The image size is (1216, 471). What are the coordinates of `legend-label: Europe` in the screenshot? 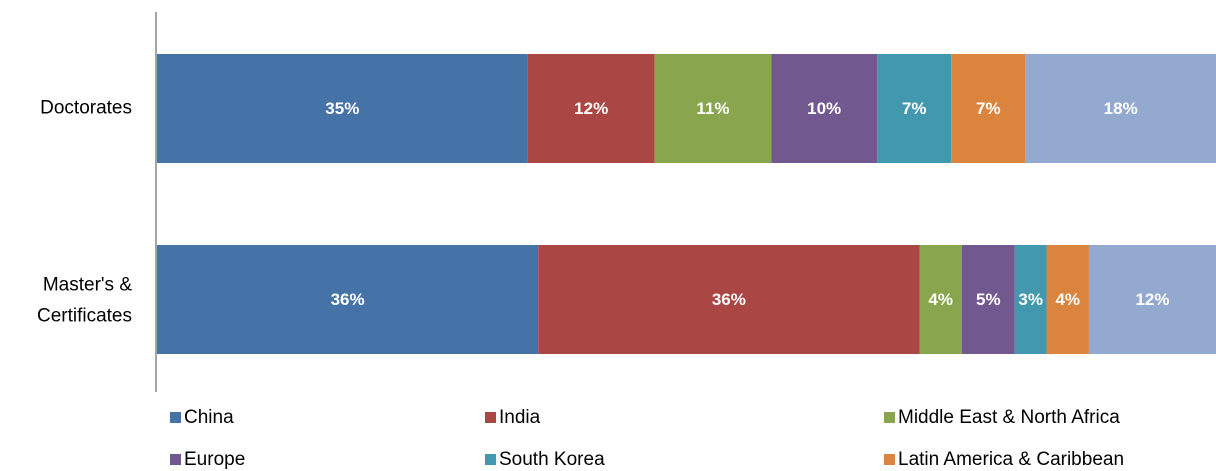 It's located at (214, 459).